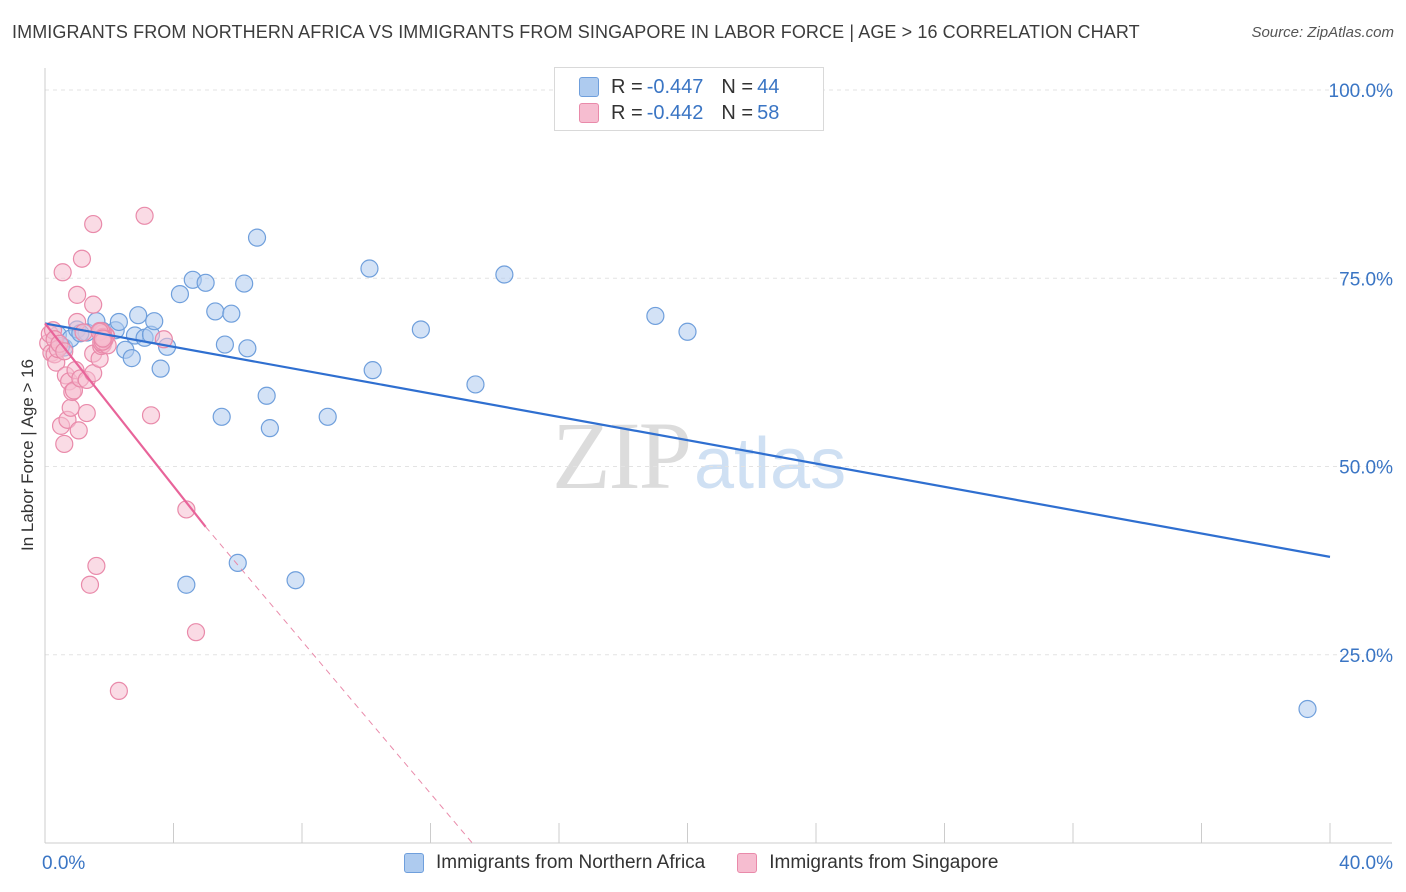  What do you see at coordinates (63, 863) in the screenshot?
I see `x-tick-label: 0.0%` at bounding box center [63, 863].